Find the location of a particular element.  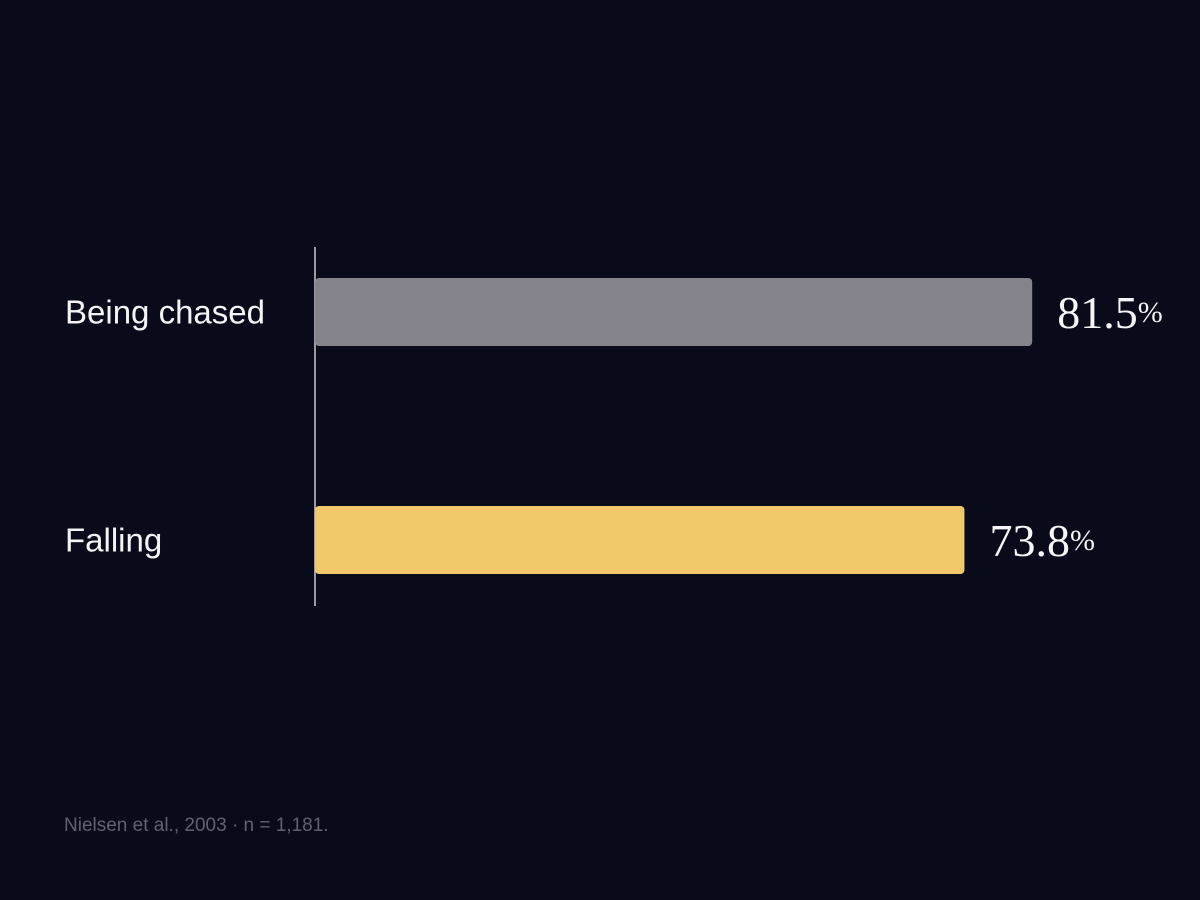

category-label-being-chased: Being chased is located at coordinates (165, 312).